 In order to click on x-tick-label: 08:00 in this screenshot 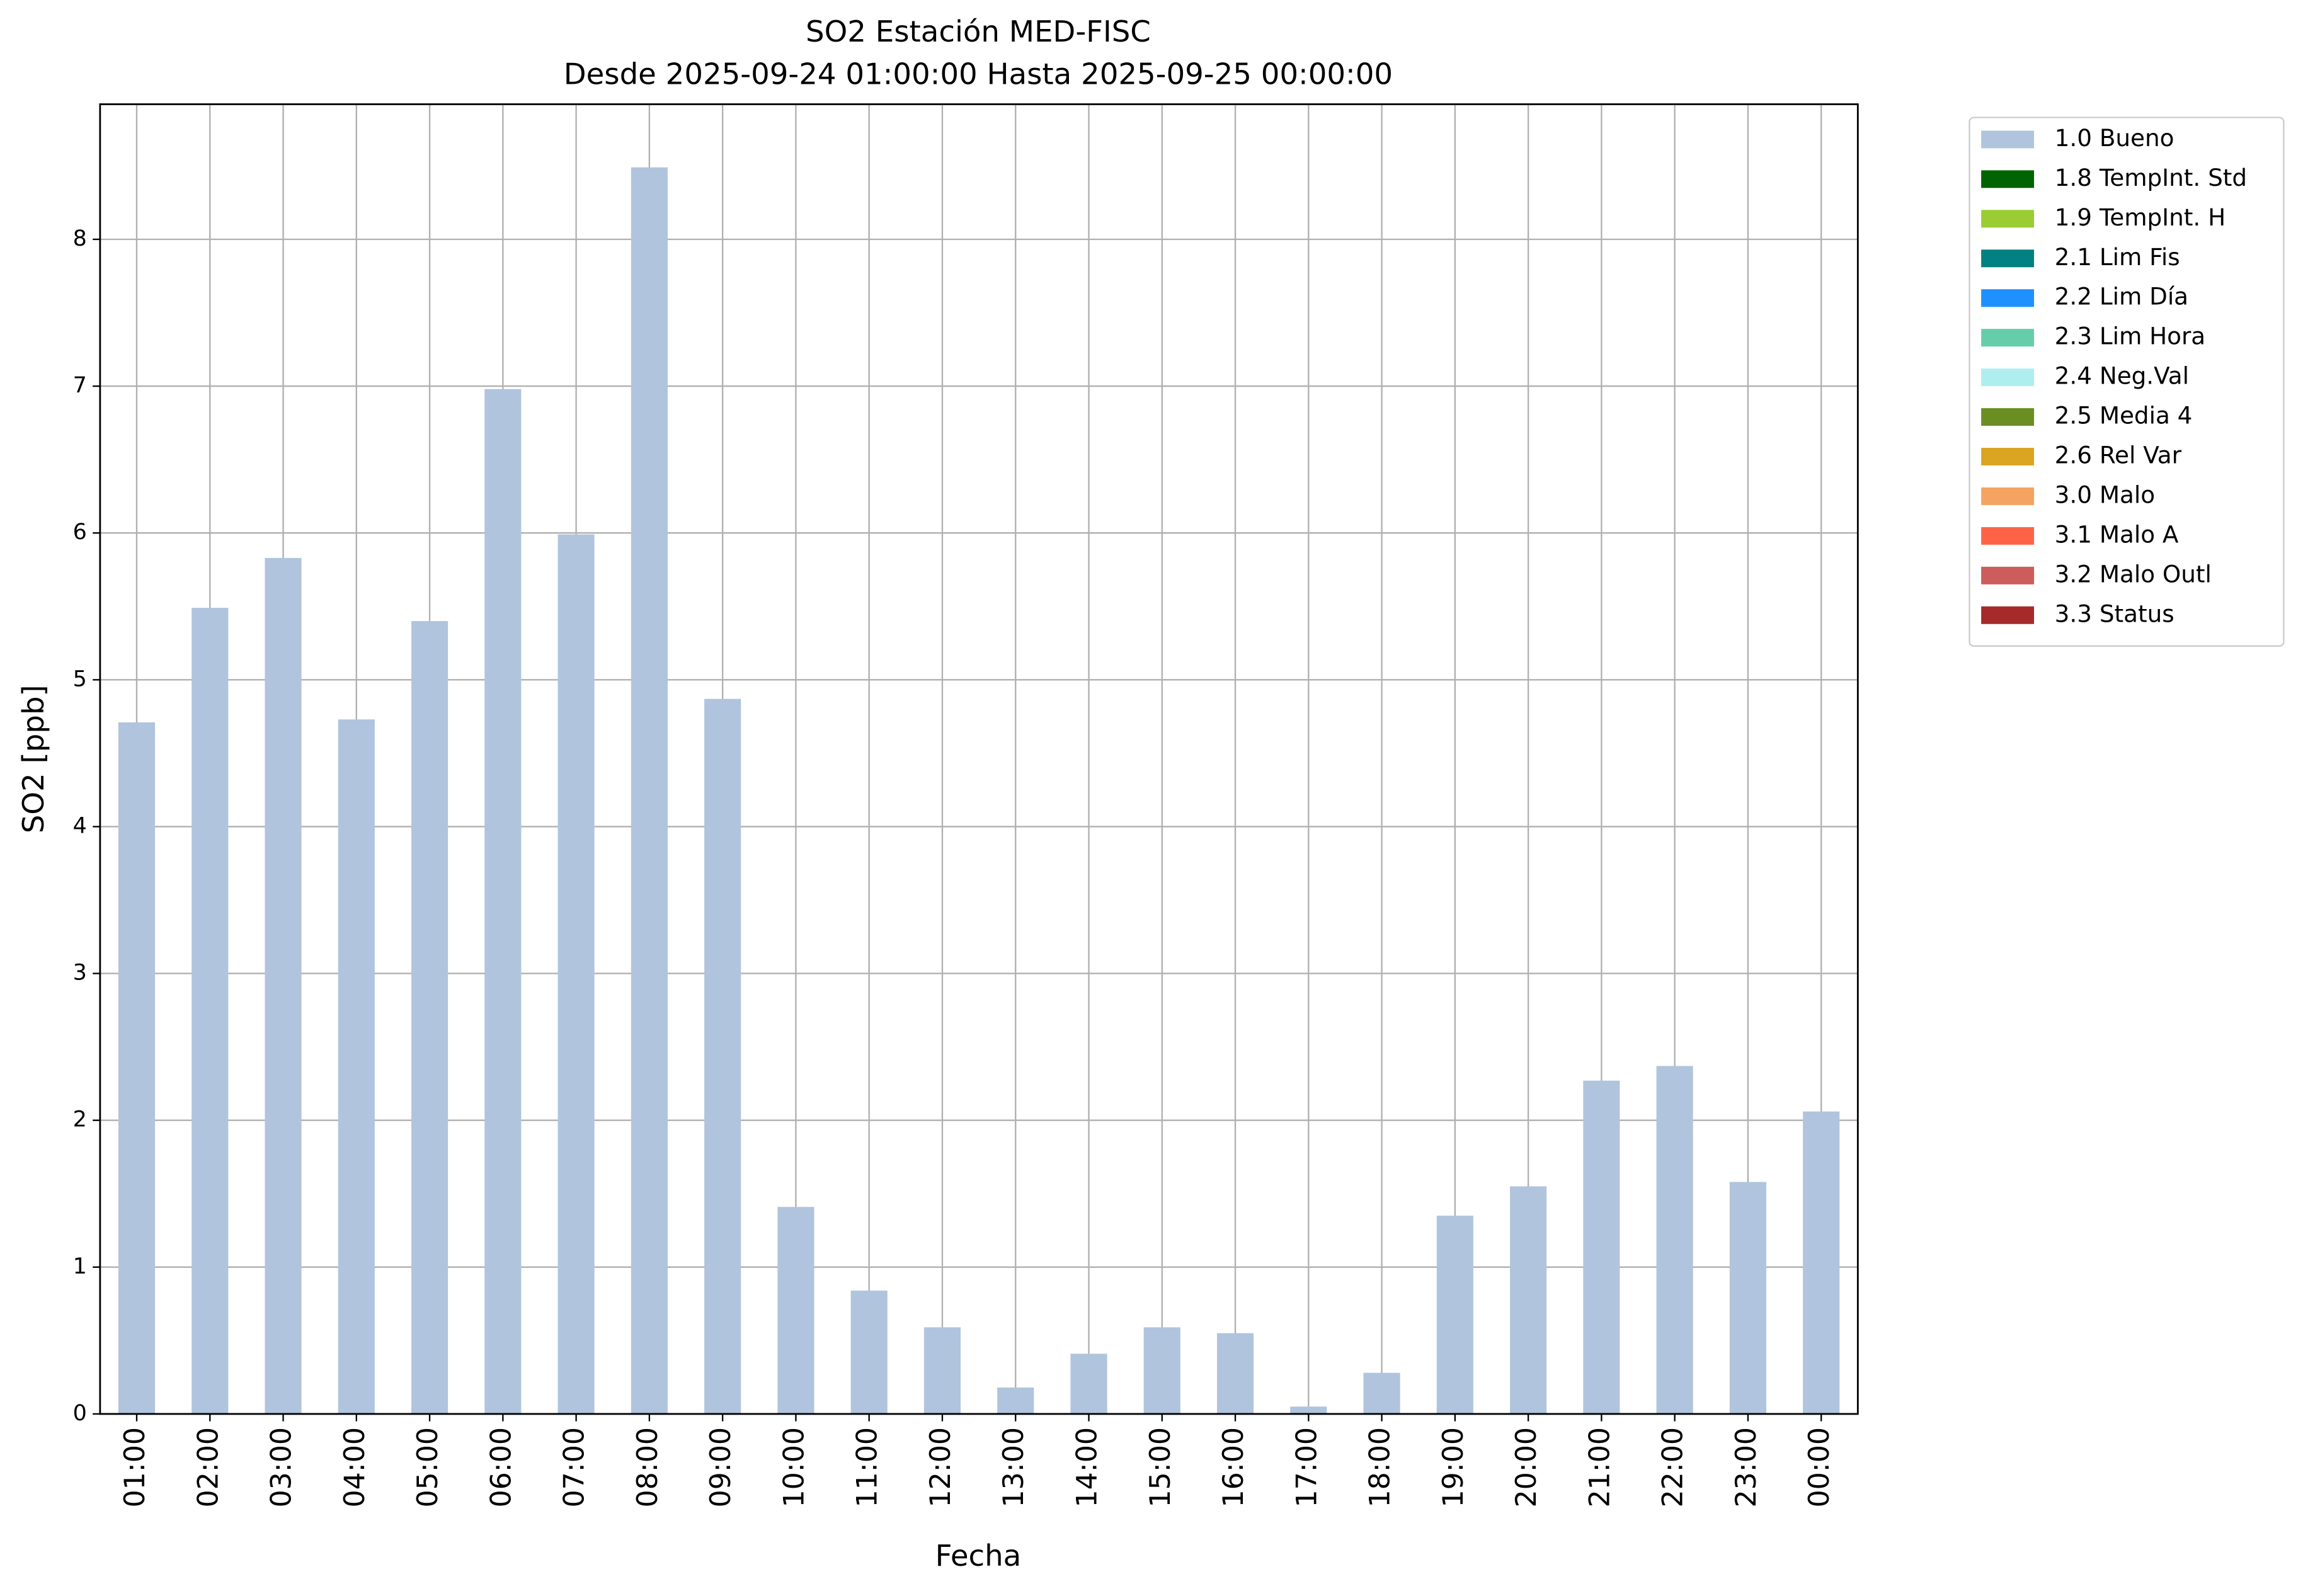, I will do `click(648, 1467)`.